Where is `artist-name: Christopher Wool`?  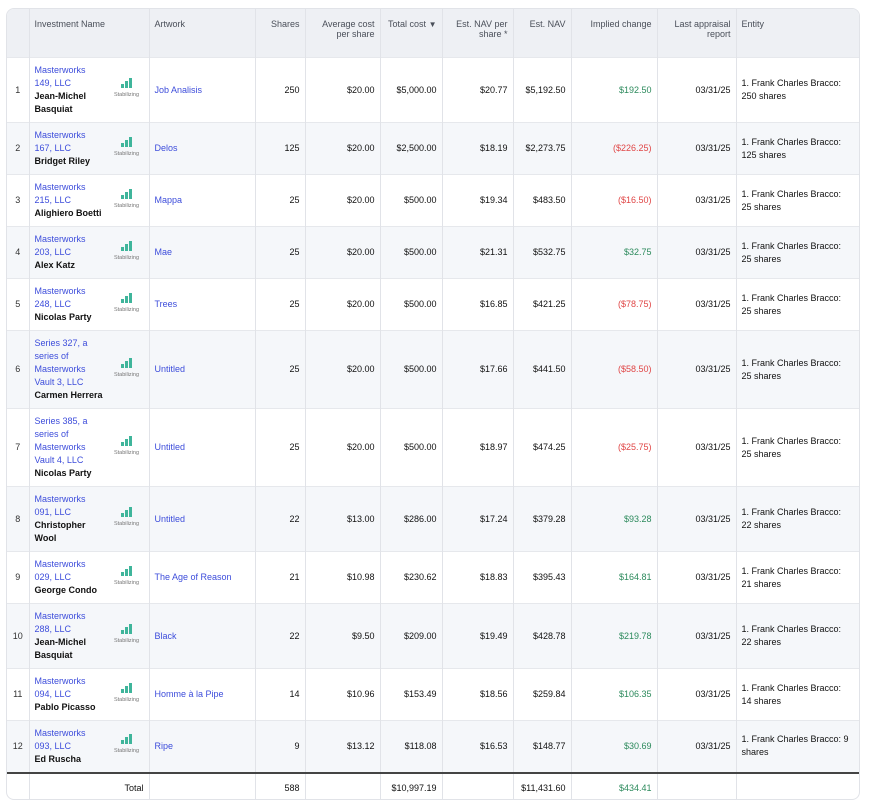 artist-name: Christopher Wool is located at coordinates (60, 531).